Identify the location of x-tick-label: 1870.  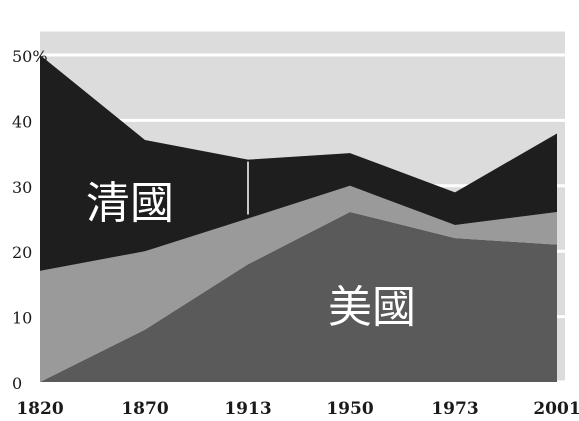
(144, 409).